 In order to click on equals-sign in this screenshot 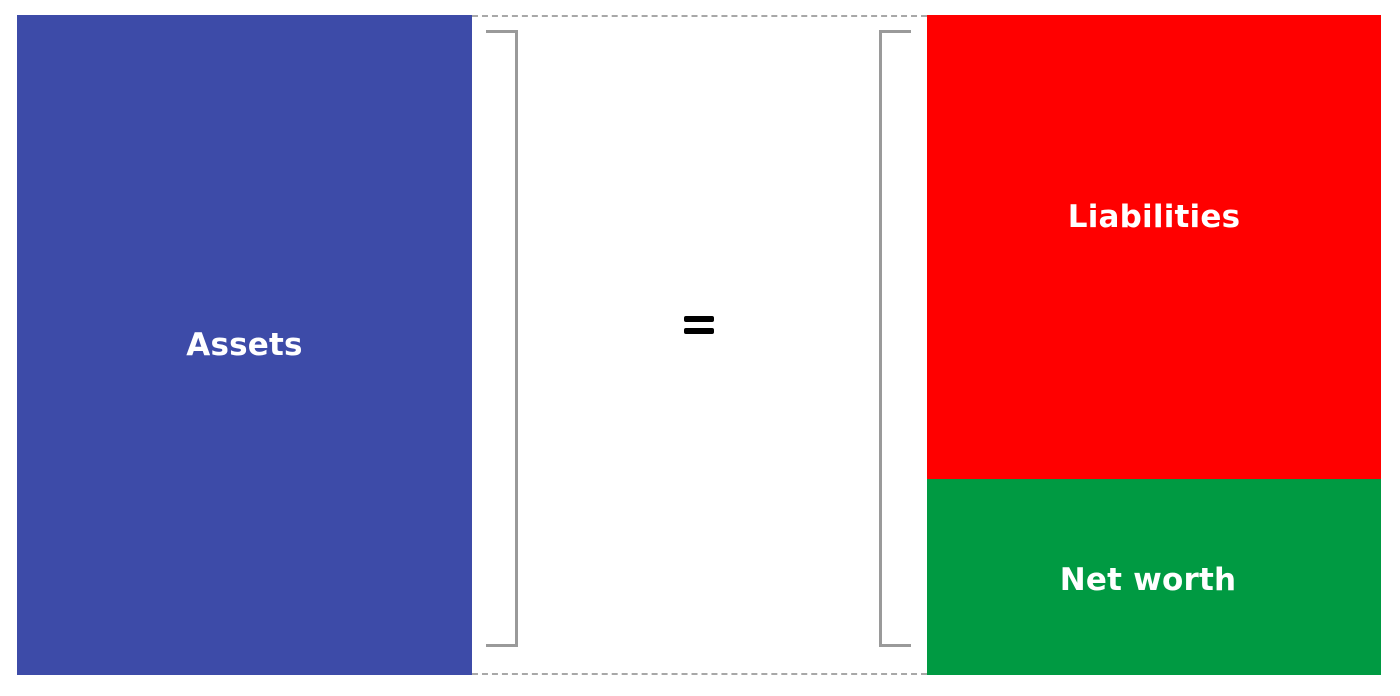, I will do `click(699, 325)`.